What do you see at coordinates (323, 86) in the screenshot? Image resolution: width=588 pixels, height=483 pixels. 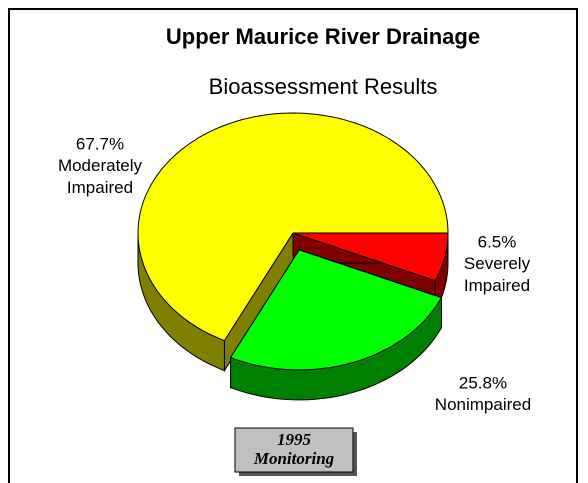 I see `chart-subtitle: Bioassessment Results` at bounding box center [323, 86].